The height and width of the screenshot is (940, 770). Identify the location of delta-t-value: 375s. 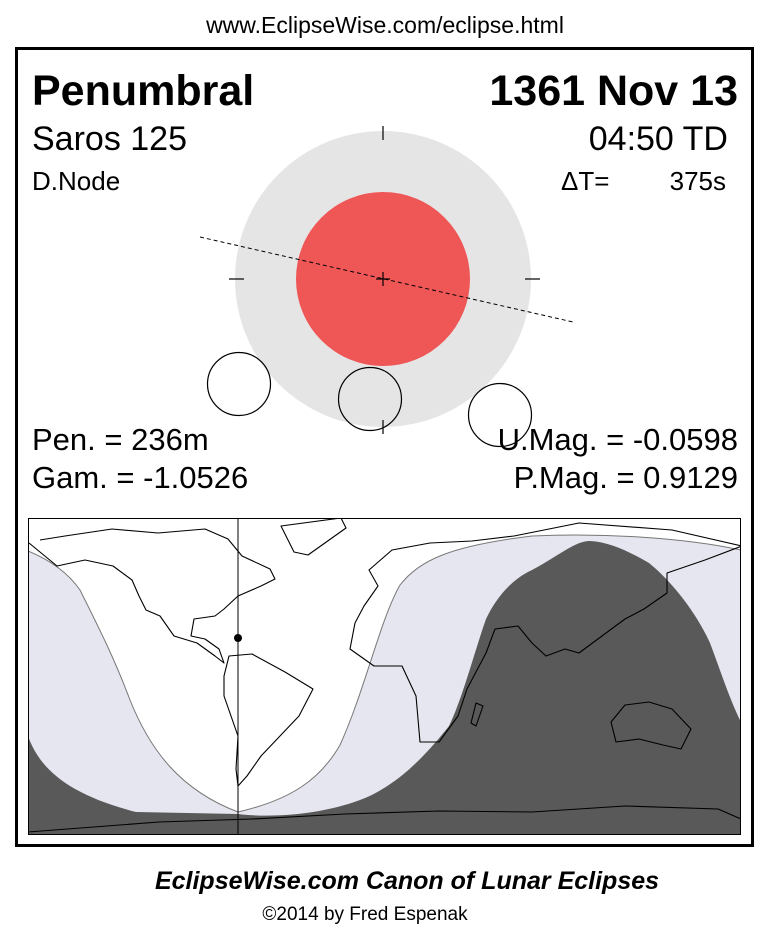
(698, 181).